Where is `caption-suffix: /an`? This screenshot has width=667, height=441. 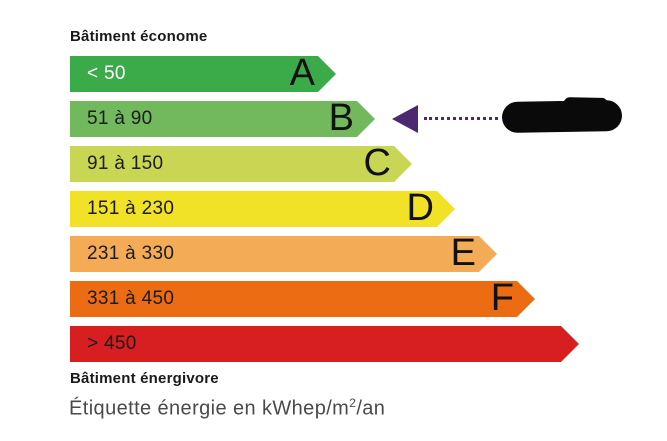 caption-suffix: /an is located at coordinates (371, 408).